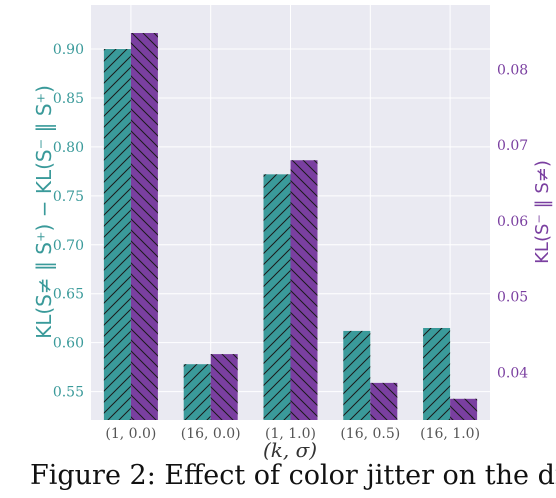 Image resolution: width=556 pixels, height=498 pixels. What do you see at coordinates (68, 393) in the screenshot?
I see `left-tick-label: 0.55` at bounding box center [68, 393].